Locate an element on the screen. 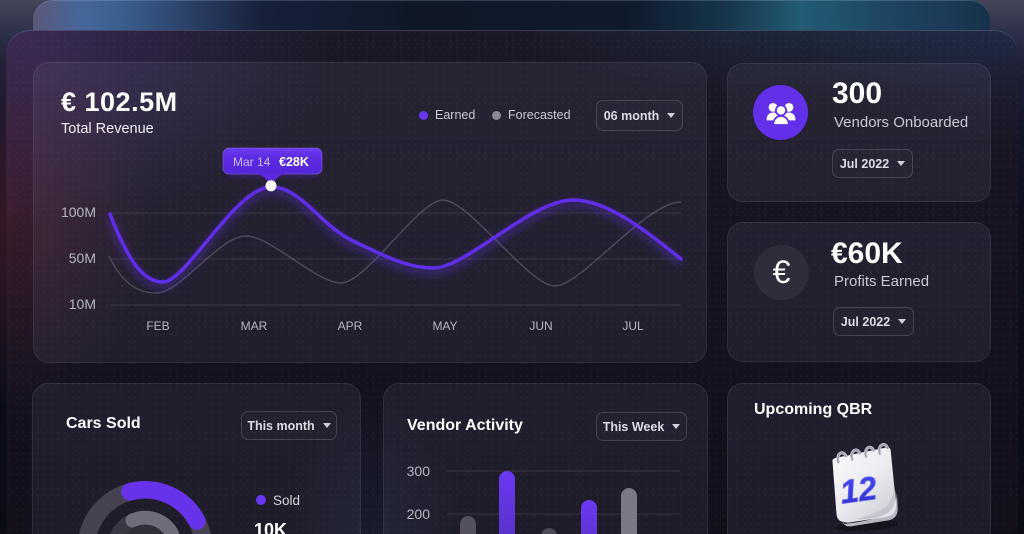  svg-text: 50M is located at coordinates (82, 258).